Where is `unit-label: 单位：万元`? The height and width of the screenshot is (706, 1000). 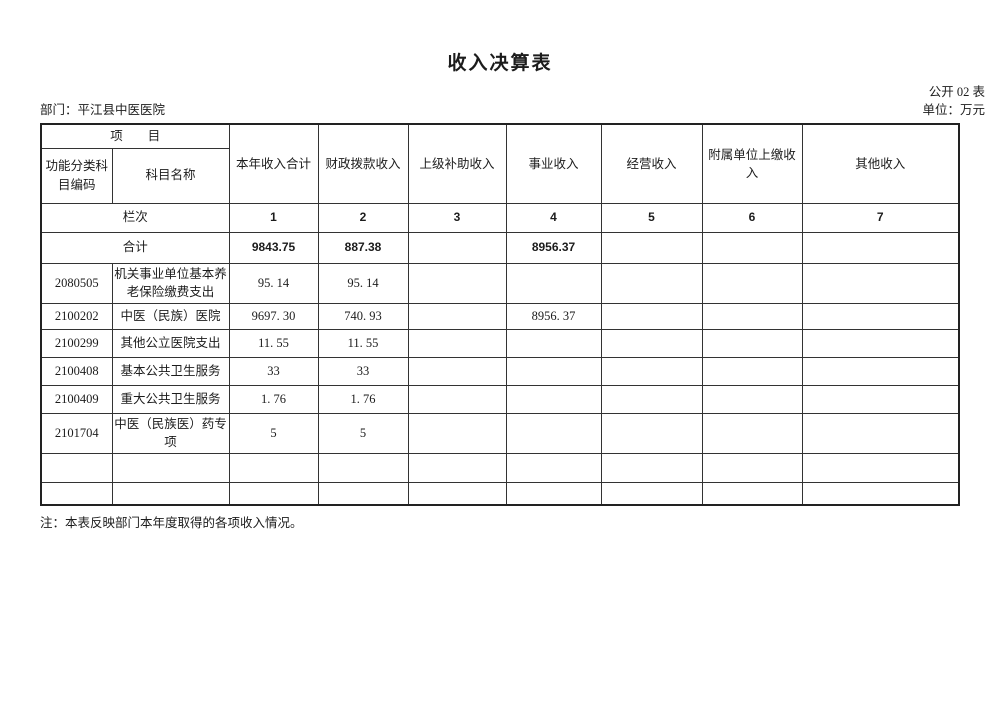
unit-label: 单位：万元 is located at coordinates (953, 110).